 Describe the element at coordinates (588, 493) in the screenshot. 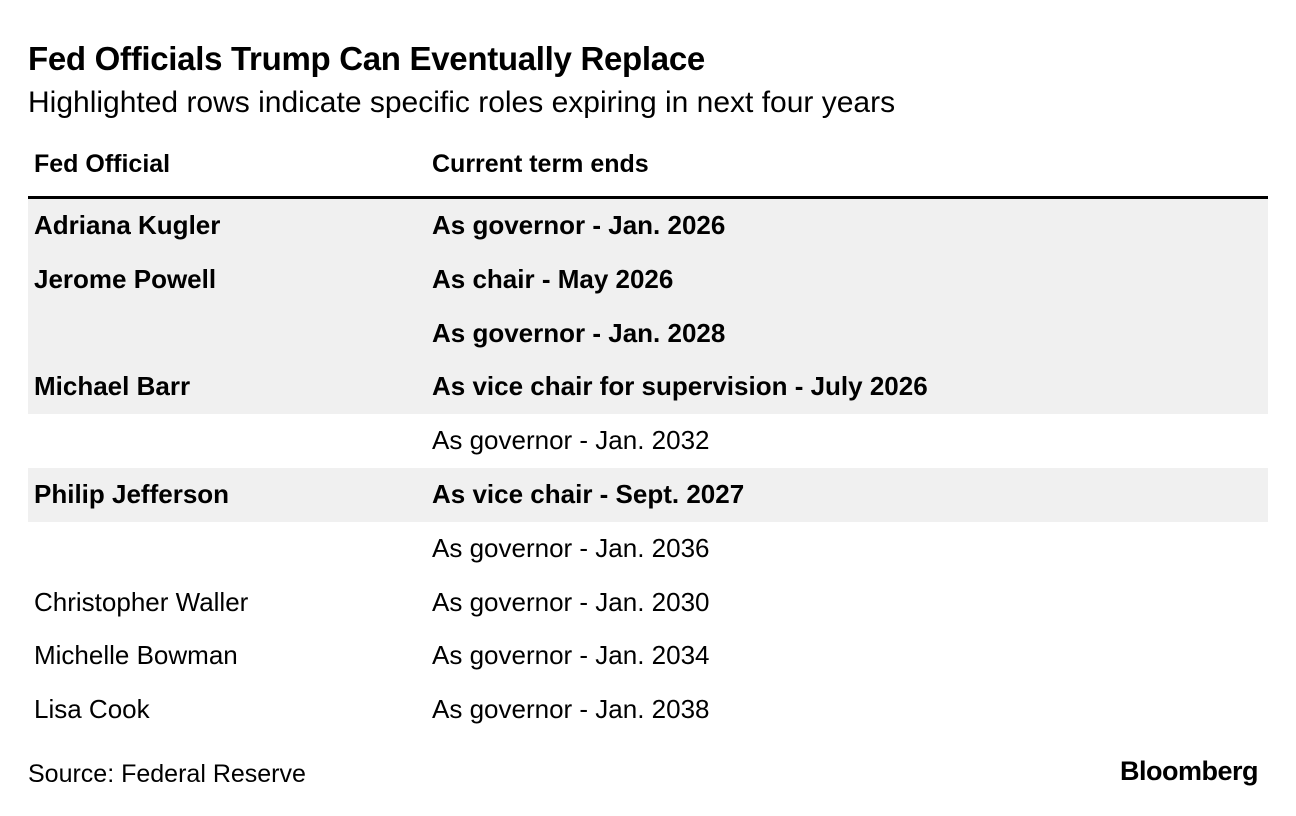

I see `term-end-cell: As vice chair - Sept. 2027` at that location.